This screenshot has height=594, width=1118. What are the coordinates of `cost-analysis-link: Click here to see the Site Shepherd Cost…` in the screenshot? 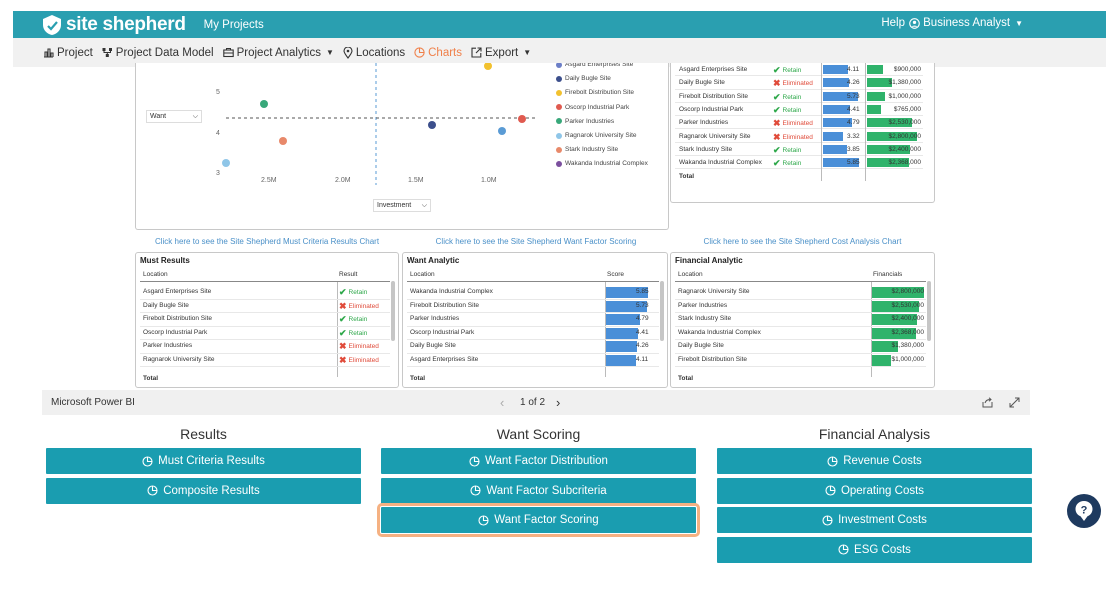 It's located at (802, 241).